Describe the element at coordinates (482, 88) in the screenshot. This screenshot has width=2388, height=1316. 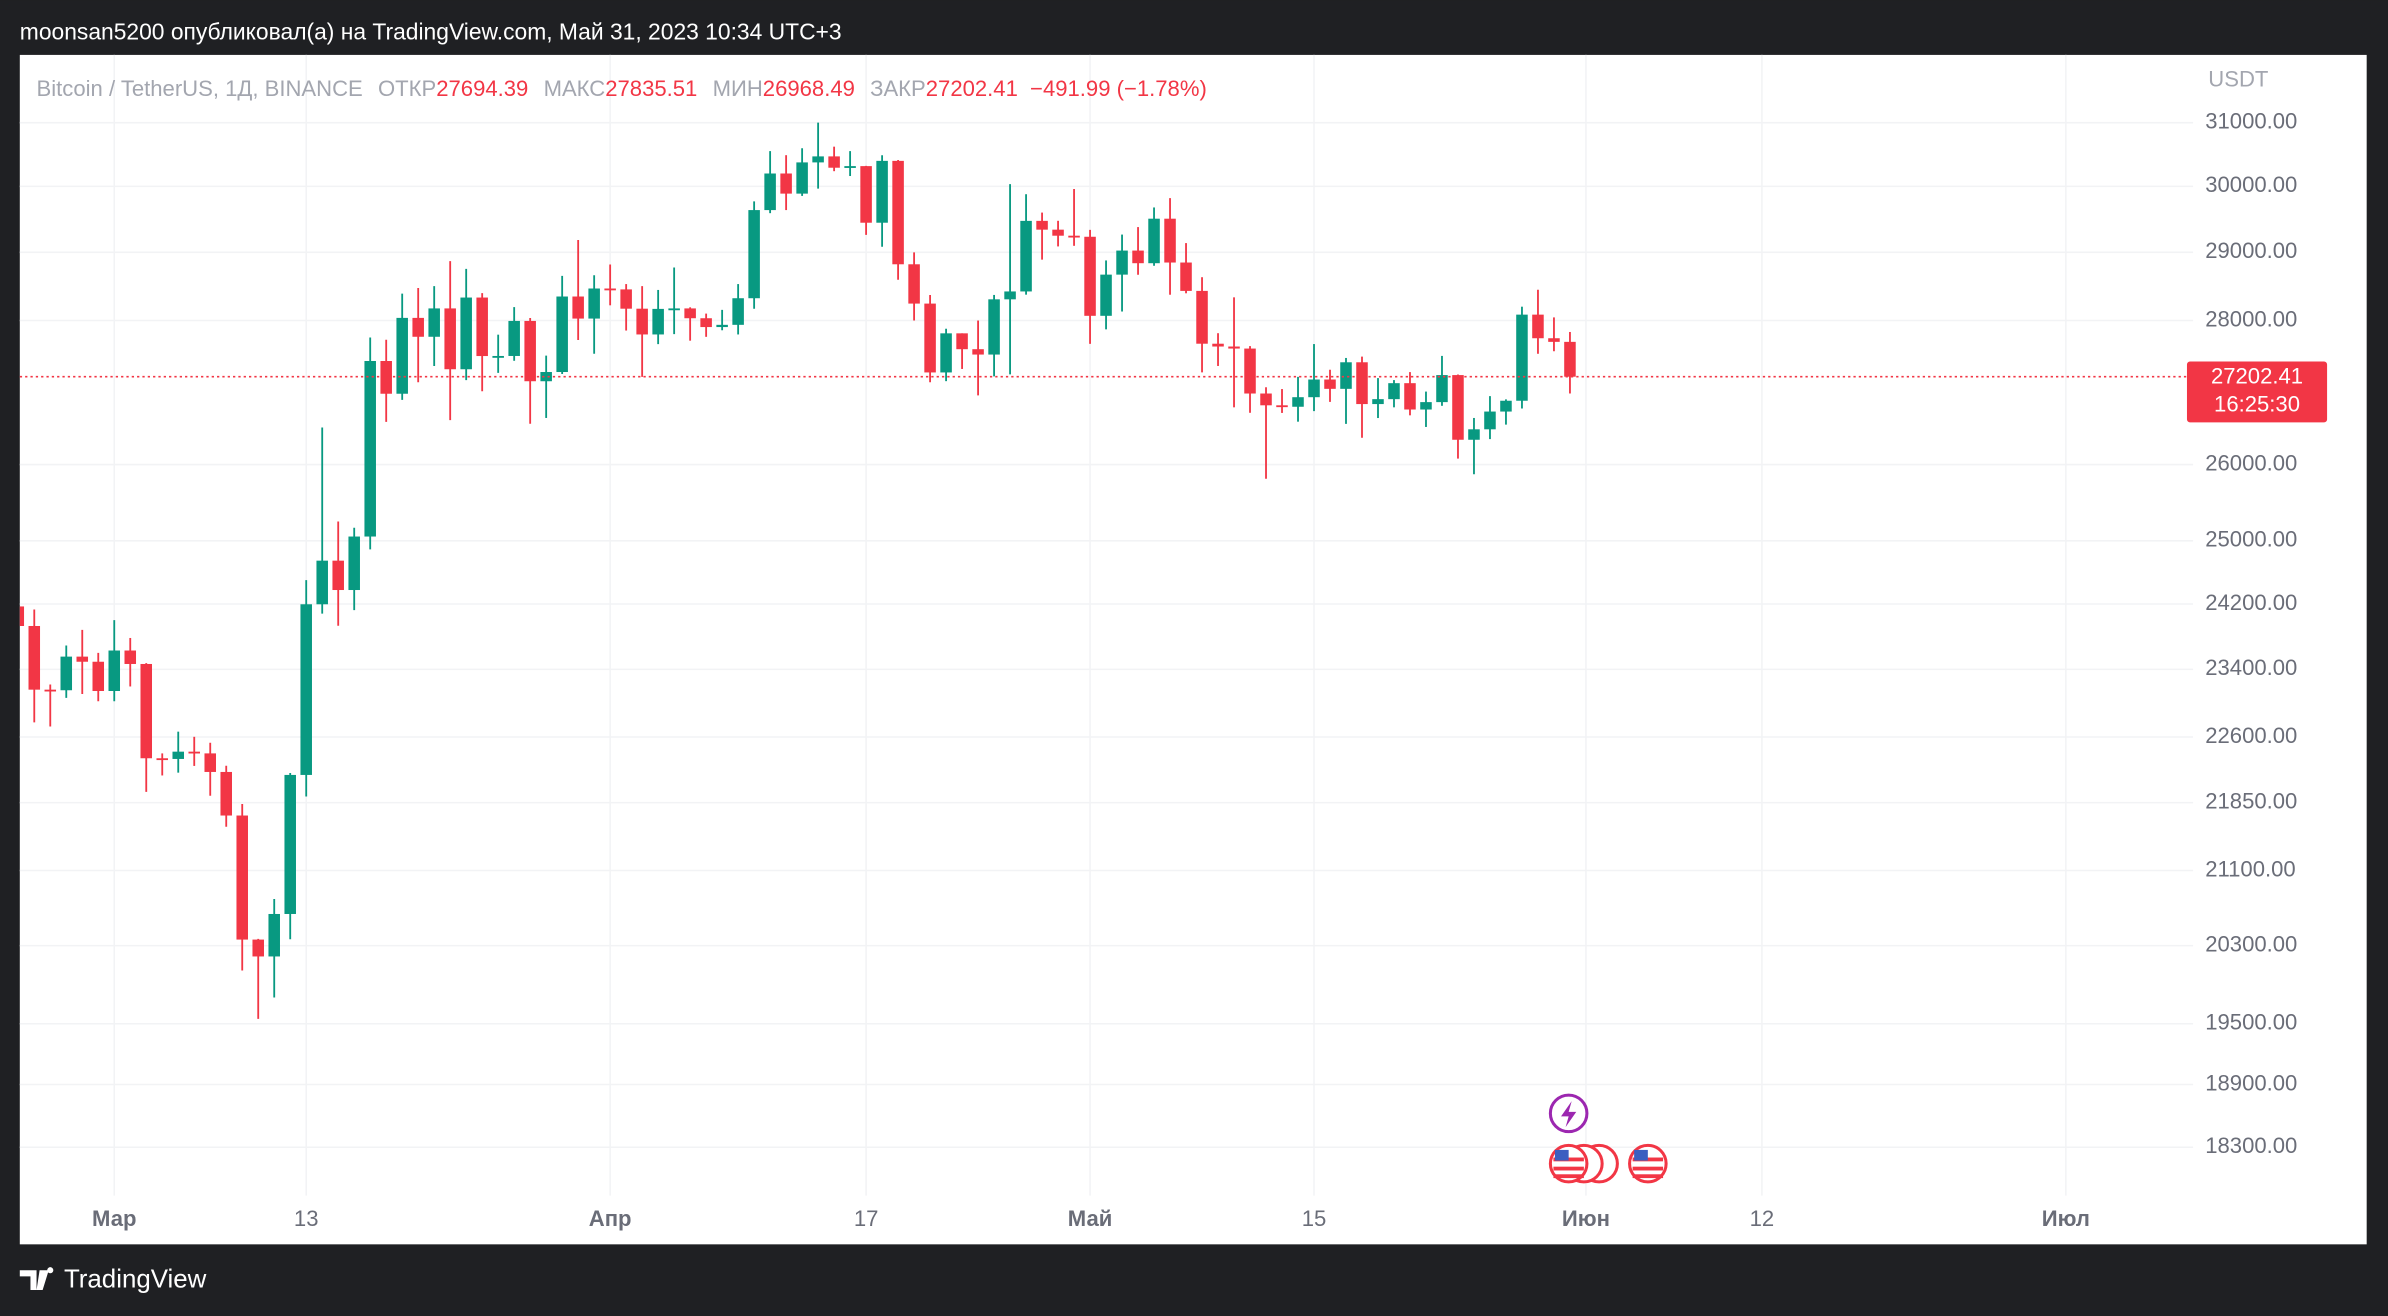
I see `legend-open: 27694.39` at that location.